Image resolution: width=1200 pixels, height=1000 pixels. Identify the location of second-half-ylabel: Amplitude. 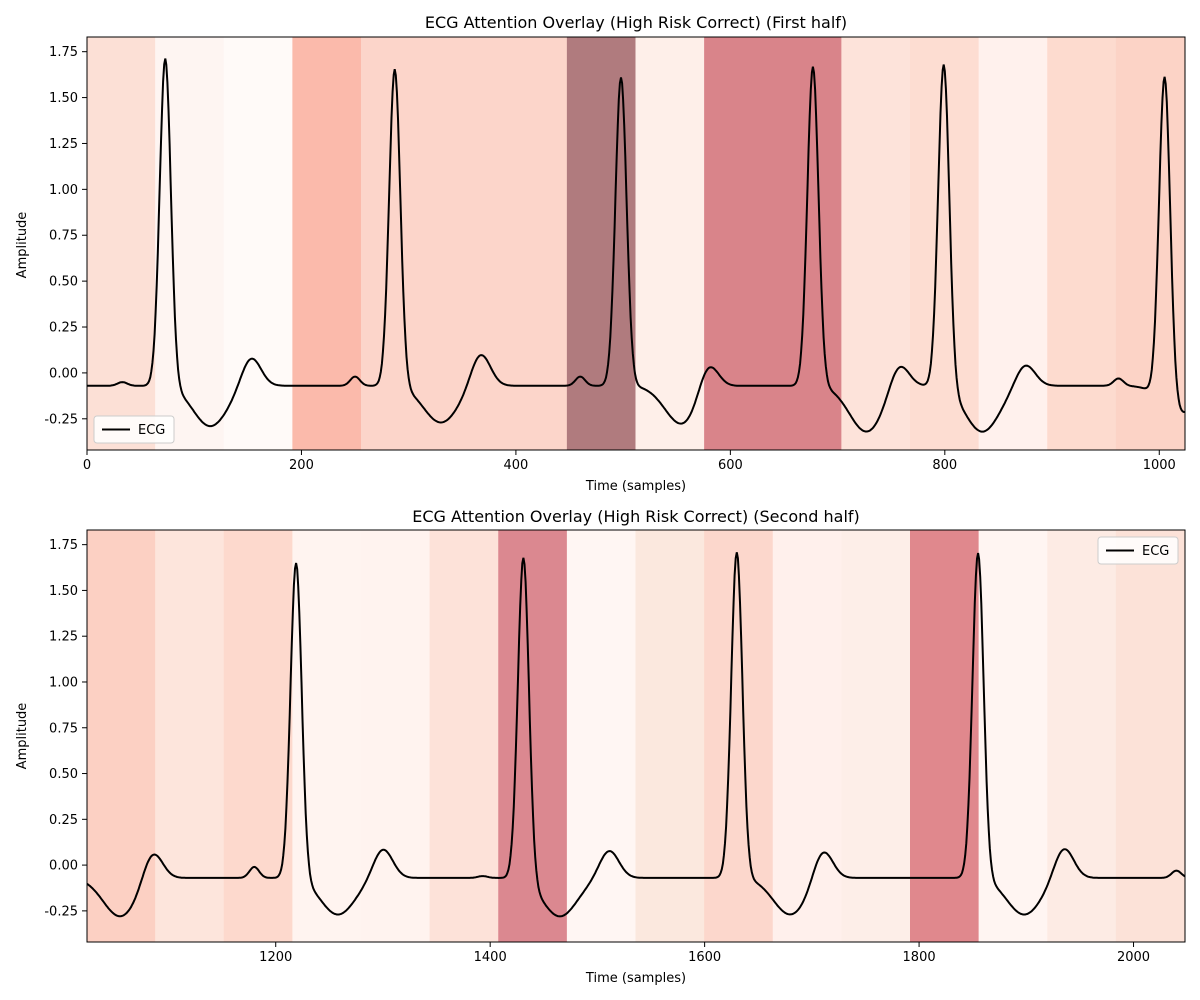
(22, 736).